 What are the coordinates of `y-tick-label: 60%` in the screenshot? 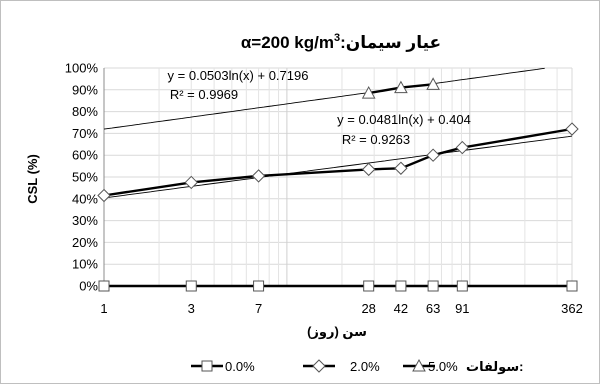 It's located at (85, 155).